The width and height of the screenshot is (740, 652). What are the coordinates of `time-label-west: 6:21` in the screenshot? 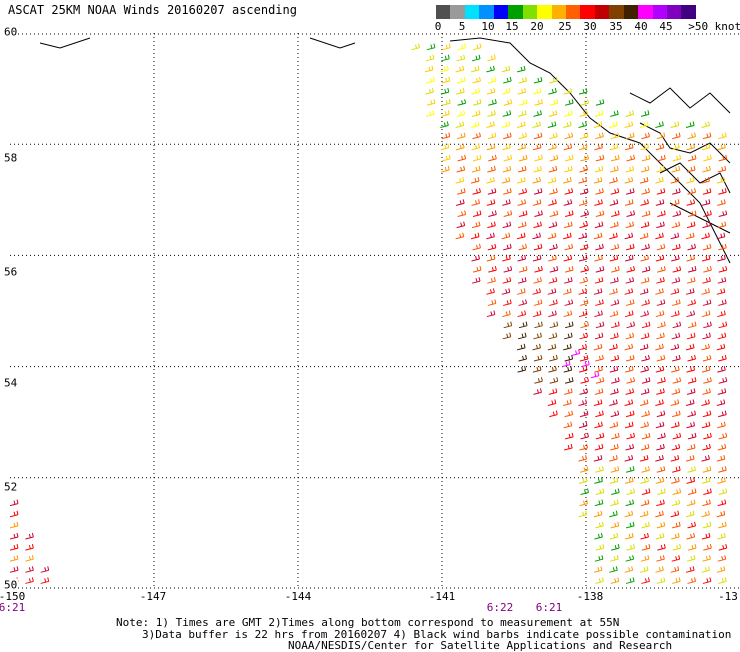 It's located at (13, 607).